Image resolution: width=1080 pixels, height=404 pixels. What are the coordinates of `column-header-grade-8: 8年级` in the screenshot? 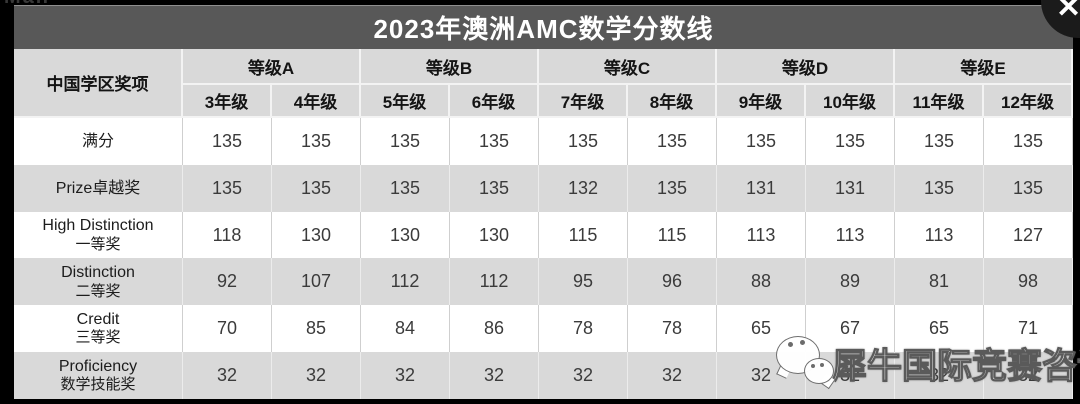 It's located at (672, 101).